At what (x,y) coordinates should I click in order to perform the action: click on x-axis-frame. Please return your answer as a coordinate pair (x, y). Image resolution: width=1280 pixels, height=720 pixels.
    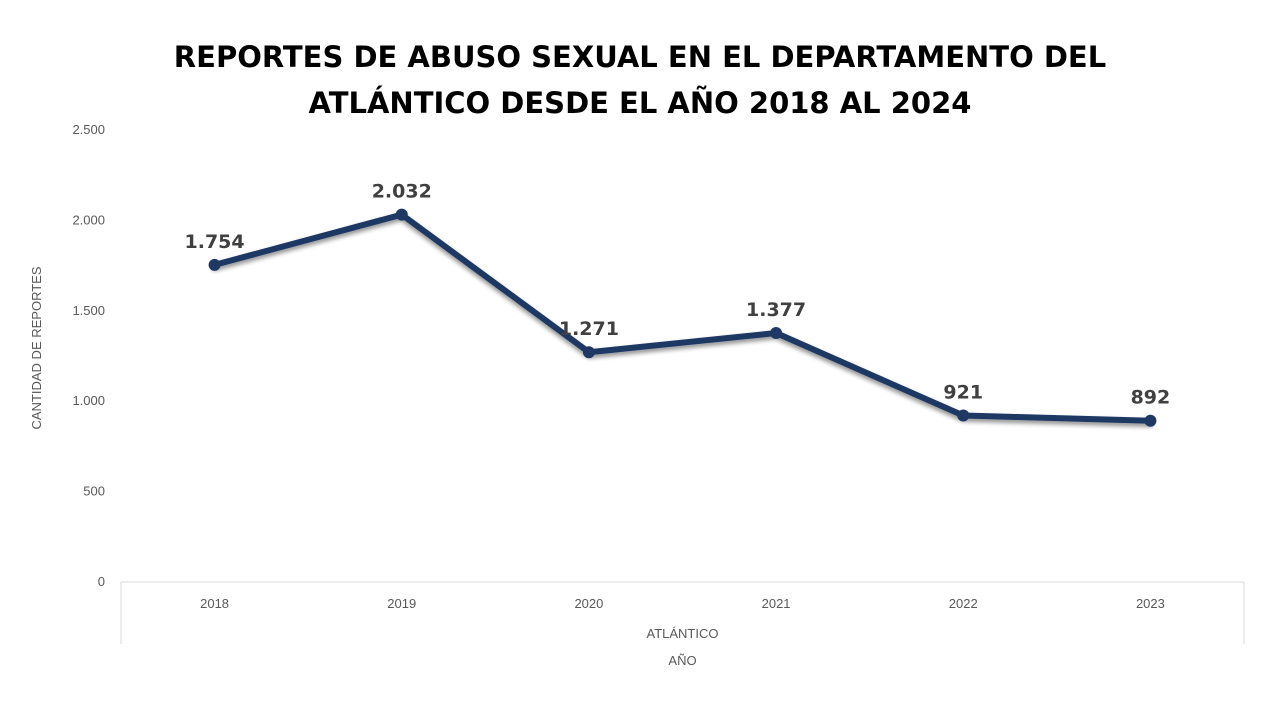
    Looking at the image, I should click on (682, 612).